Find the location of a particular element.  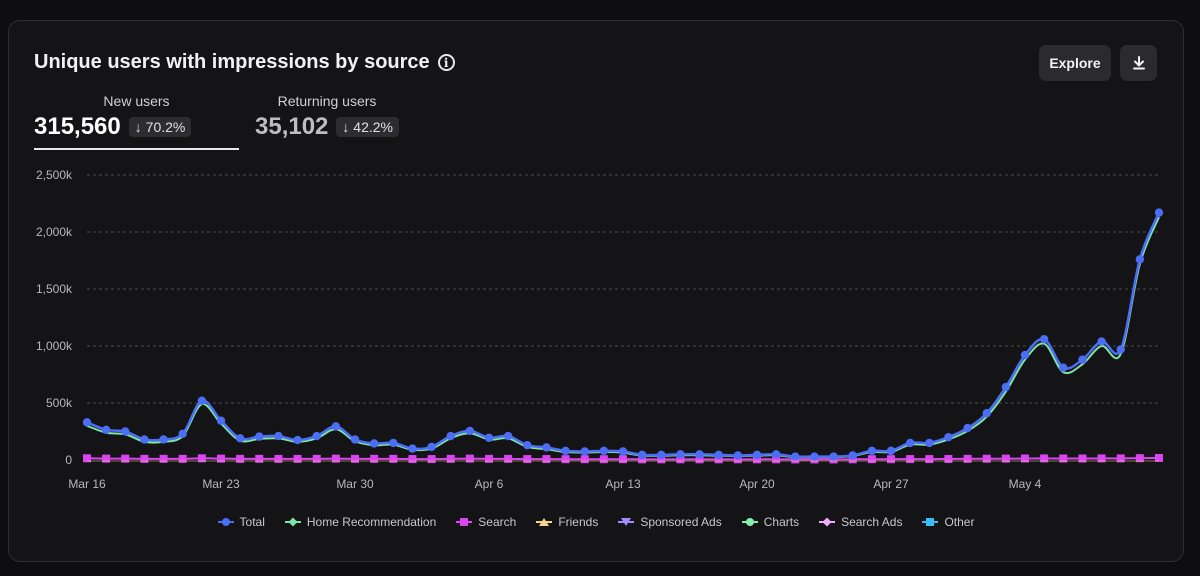

download-icon is located at coordinates (1138, 63).